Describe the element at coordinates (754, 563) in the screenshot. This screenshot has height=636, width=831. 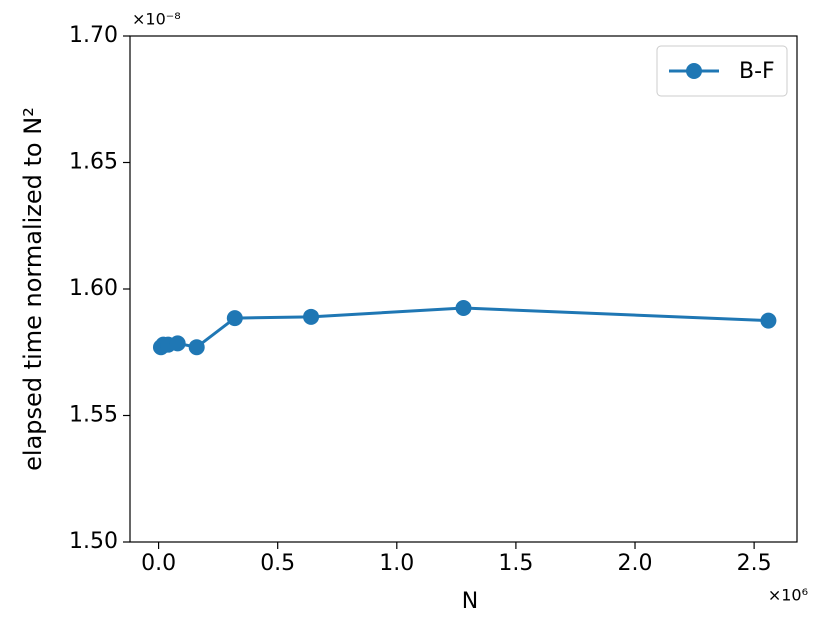
I see `x-tick-label: 2.5` at that location.